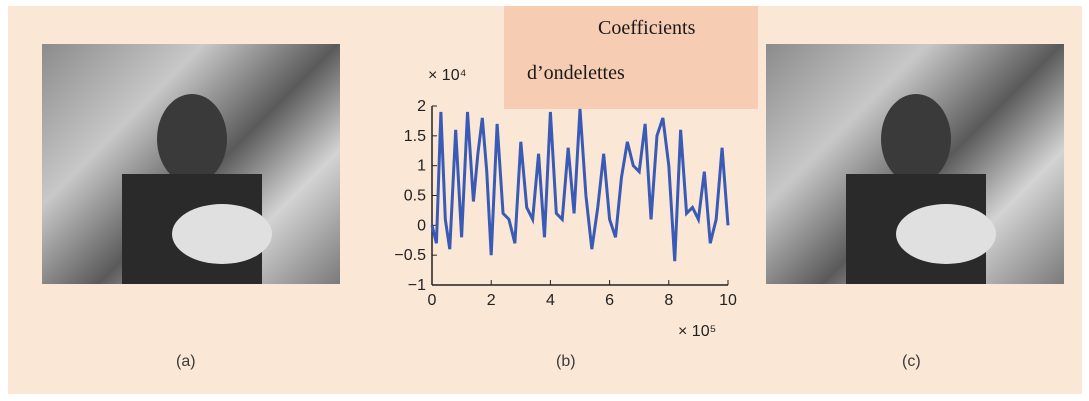  I want to click on x-tick-label: 8, so click(668, 300).